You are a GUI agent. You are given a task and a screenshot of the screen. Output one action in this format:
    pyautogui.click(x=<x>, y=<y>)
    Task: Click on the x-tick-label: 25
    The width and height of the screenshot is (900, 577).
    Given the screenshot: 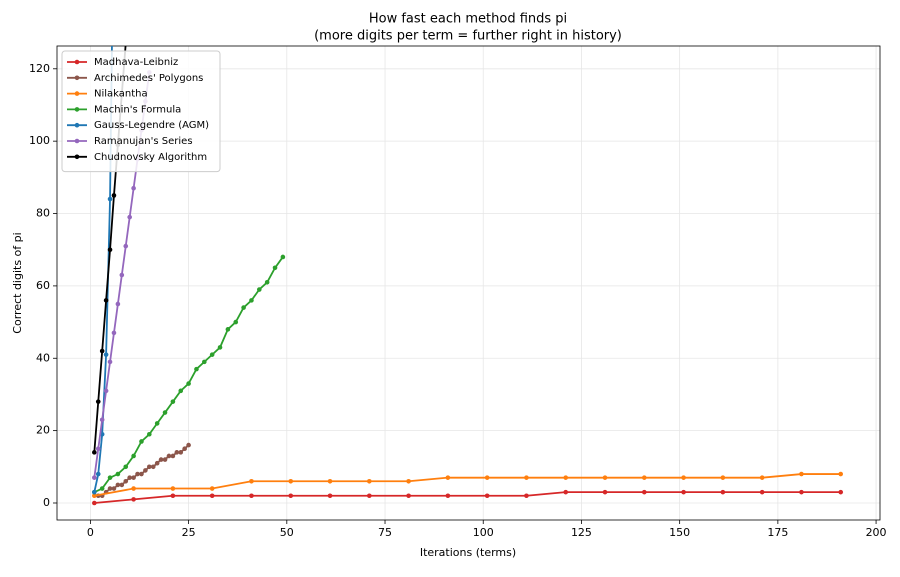 What is the action you would take?
    pyautogui.click(x=189, y=532)
    